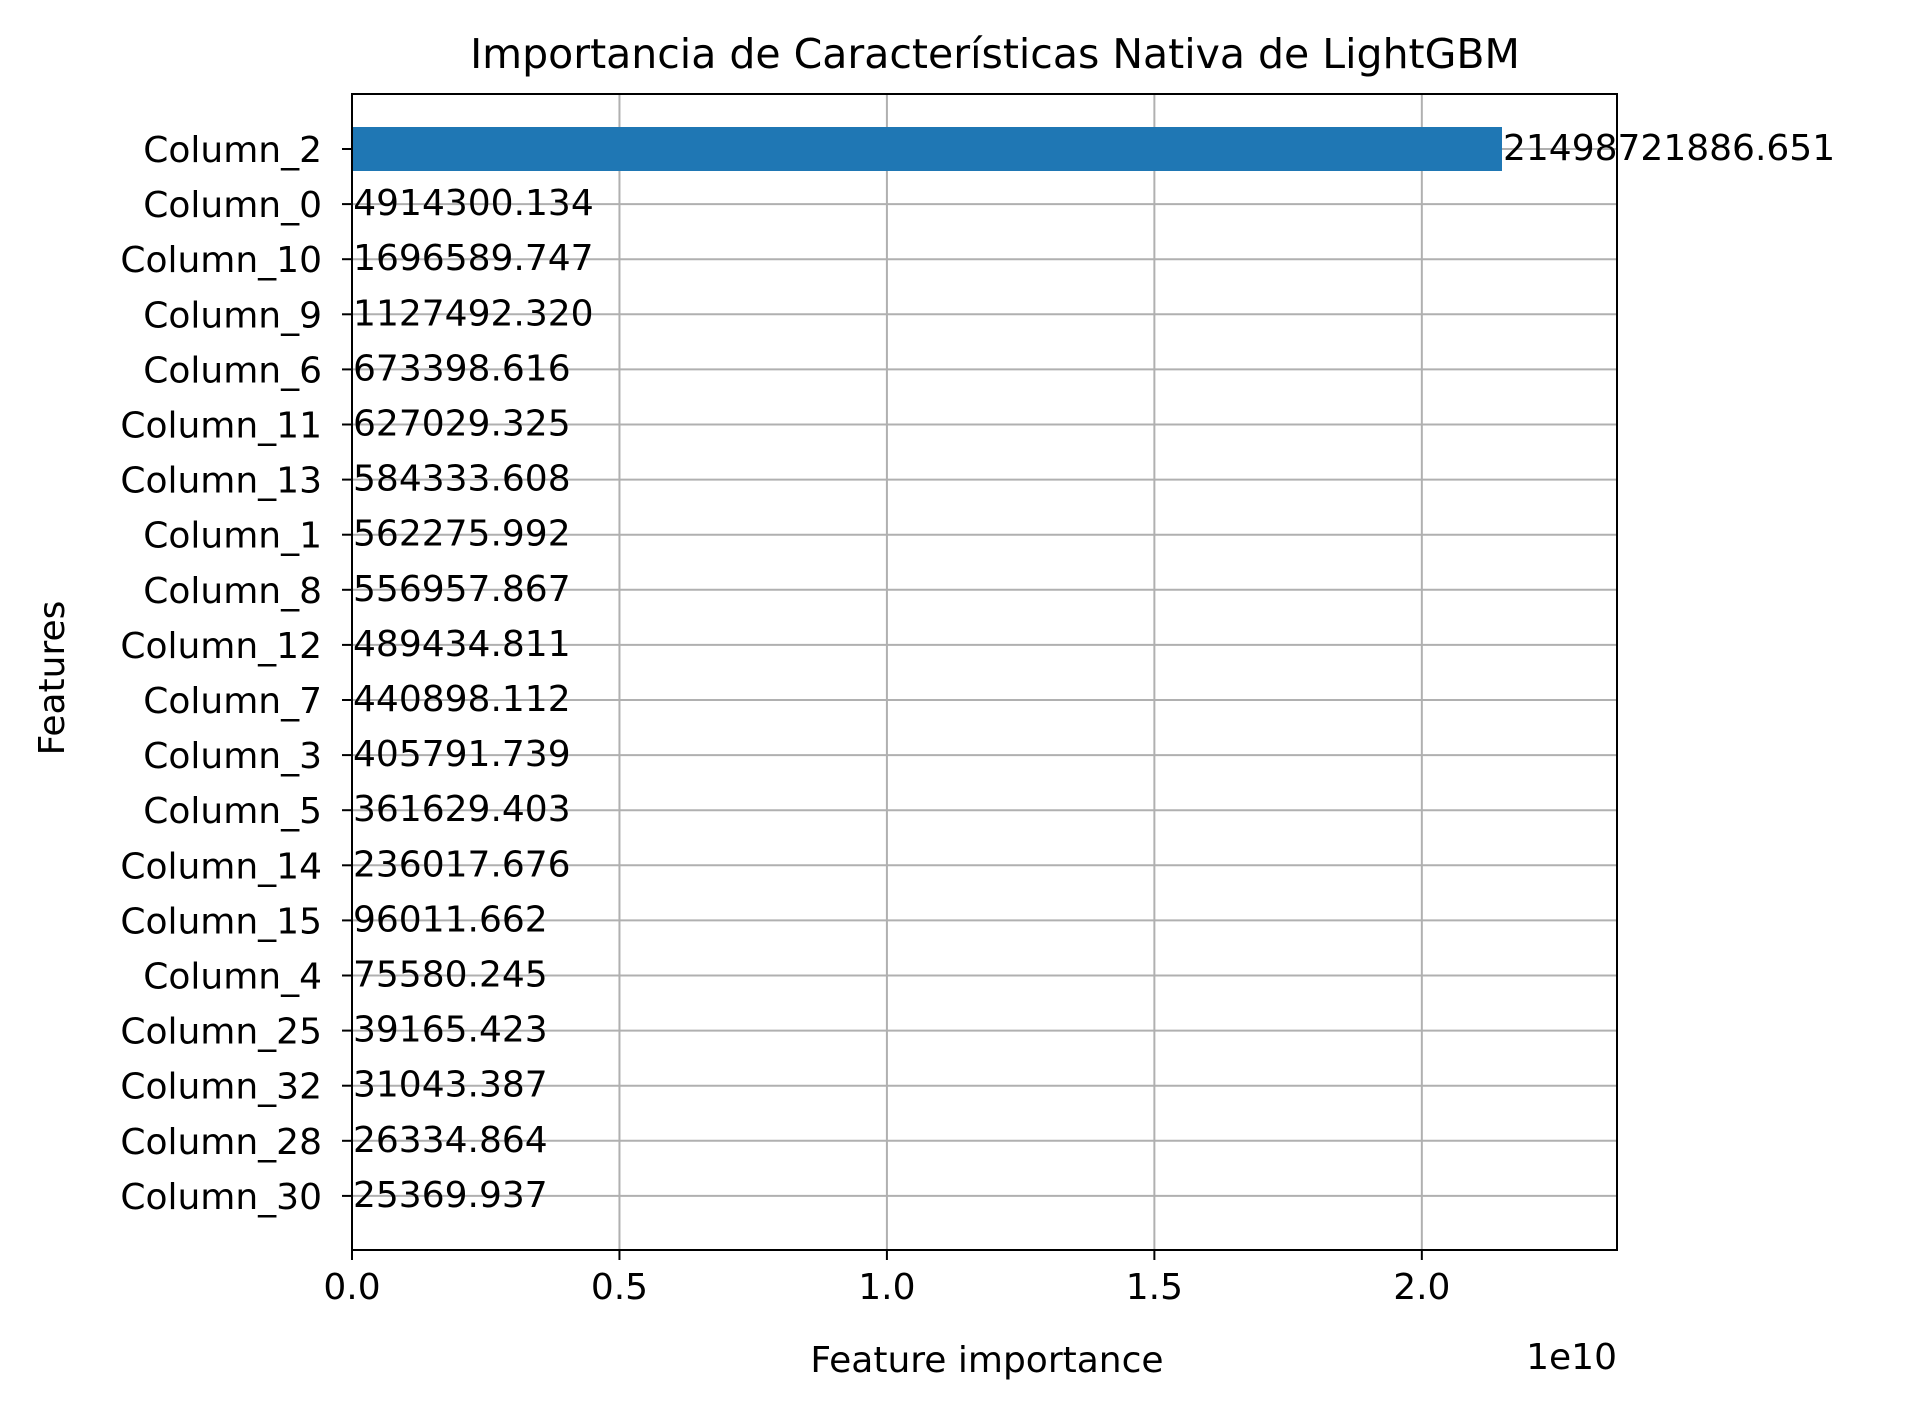 This screenshot has height=1410, width=1910. Describe the element at coordinates (462, 864) in the screenshot. I see `bar-value-label: 236017.676` at that location.